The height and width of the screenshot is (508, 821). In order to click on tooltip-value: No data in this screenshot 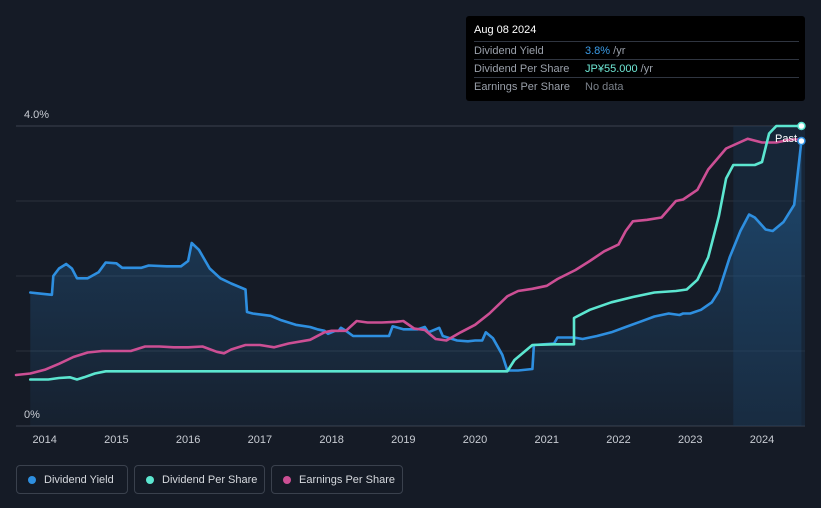, I will do `click(604, 87)`.